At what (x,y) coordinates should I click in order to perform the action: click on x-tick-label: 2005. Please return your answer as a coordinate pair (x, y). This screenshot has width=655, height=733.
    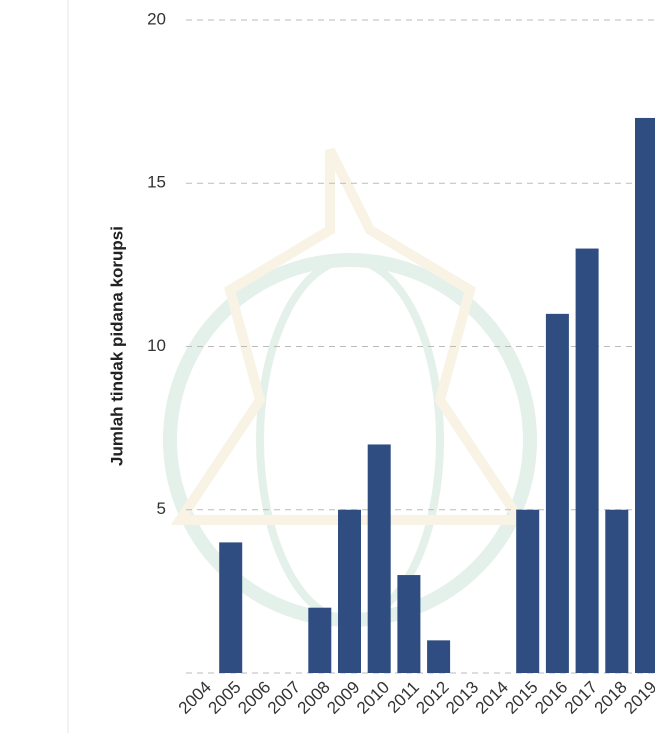
    Looking at the image, I should click on (225, 698).